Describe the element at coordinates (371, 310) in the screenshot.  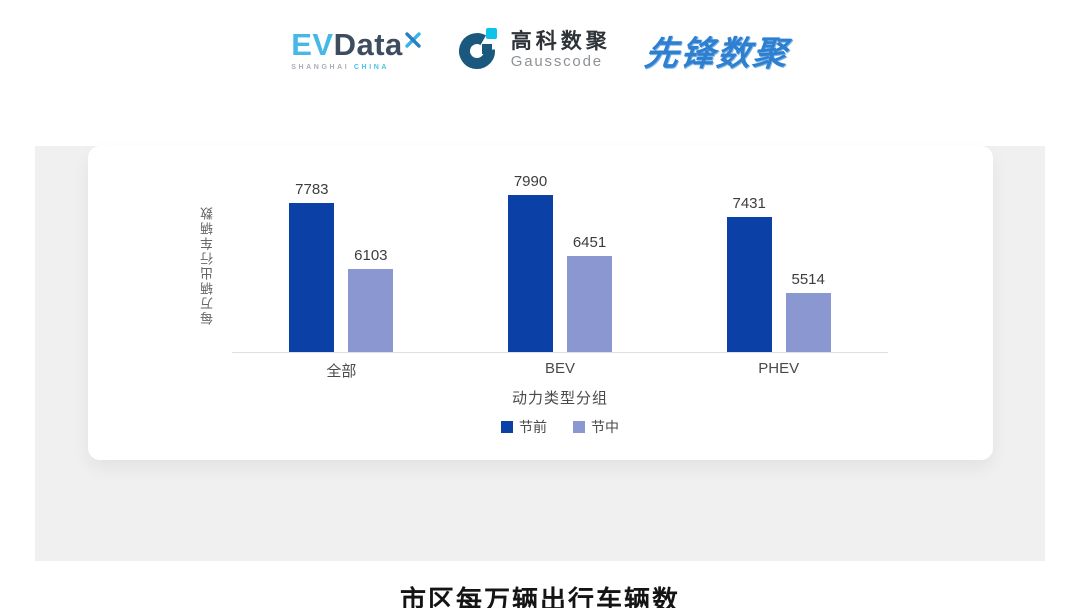
I see `bar-节中-全部` at that location.